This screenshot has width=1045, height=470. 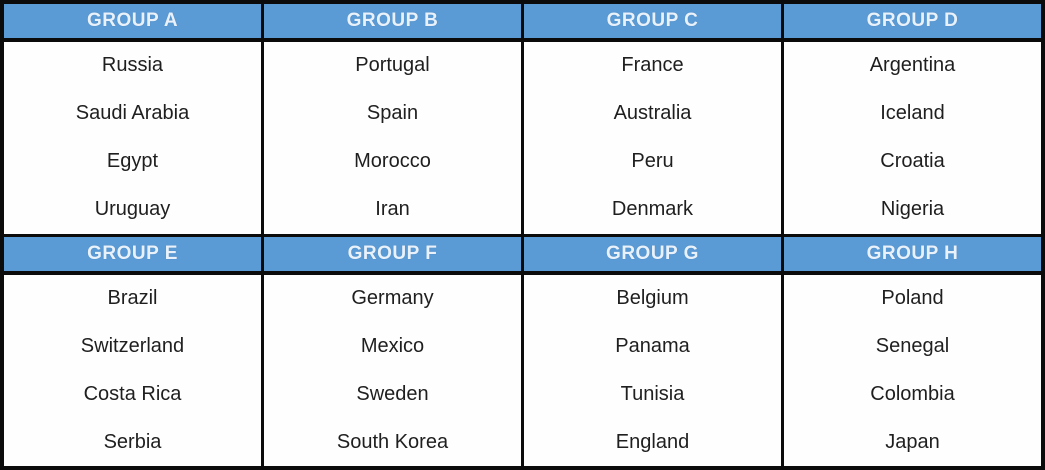 I want to click on team-cell: Iceland, so click(x=912, y=113).